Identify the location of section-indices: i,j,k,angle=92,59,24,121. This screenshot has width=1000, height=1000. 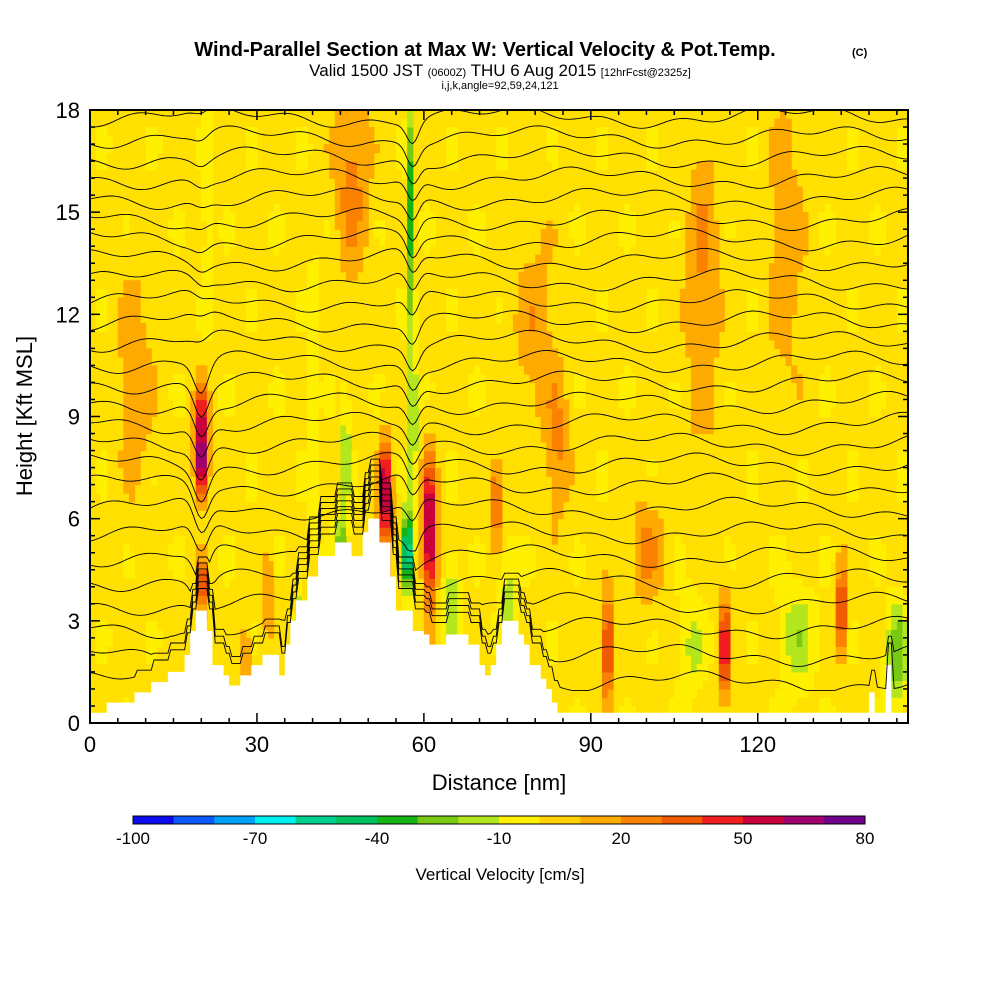
(499, 86).